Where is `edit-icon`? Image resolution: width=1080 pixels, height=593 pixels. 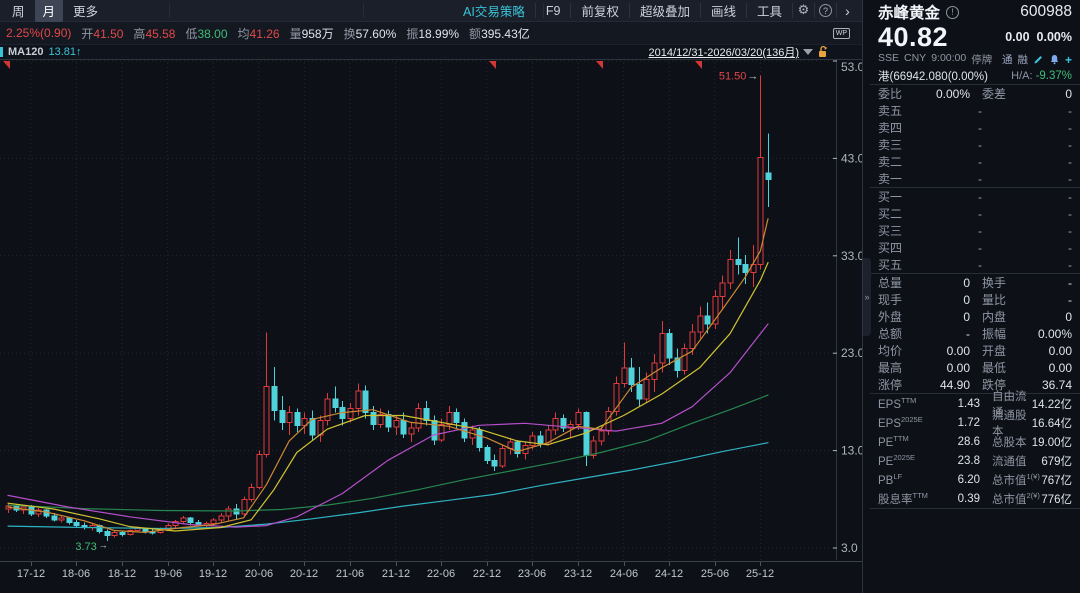
edit-icon is located at coordinates (1038, 59).